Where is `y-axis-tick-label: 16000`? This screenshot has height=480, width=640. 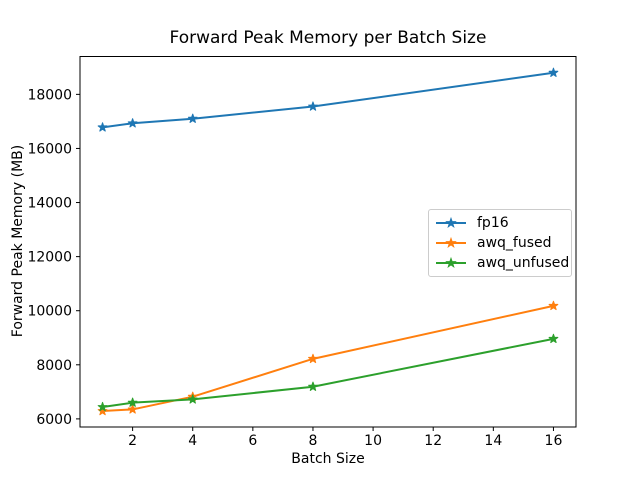
y-axis-tick-label: 16000 is located at coordinates (49, 149).